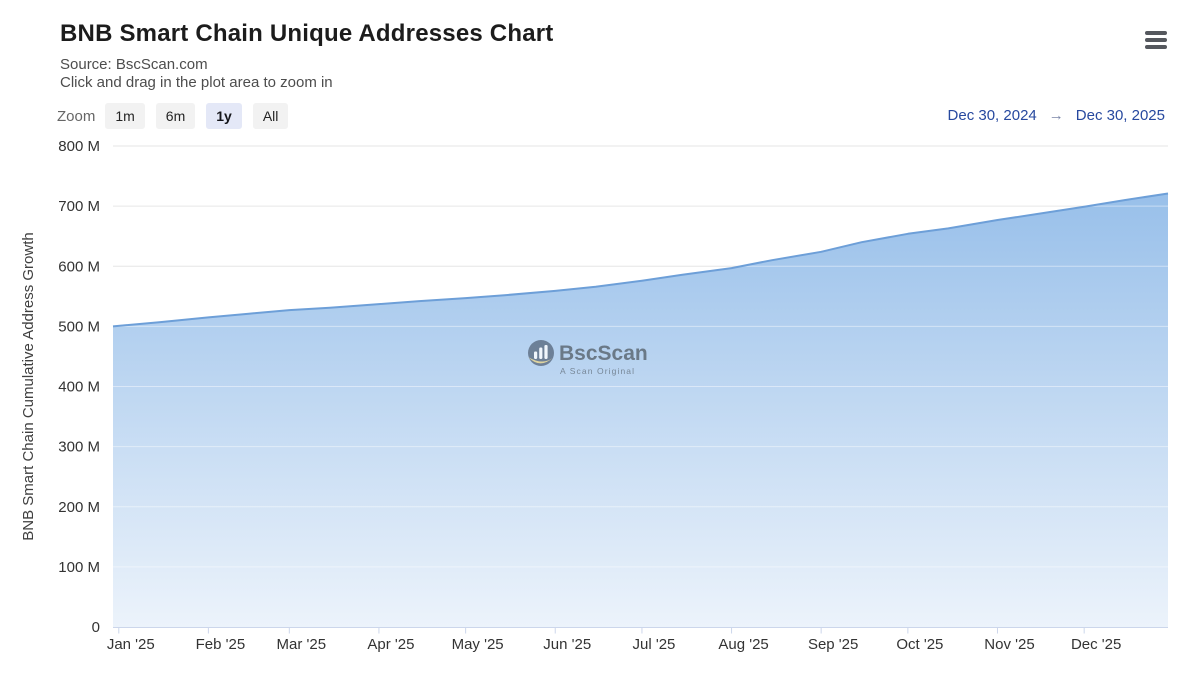  I want to click on x-axis-tick-label: Jul '25, so click(653, 644).